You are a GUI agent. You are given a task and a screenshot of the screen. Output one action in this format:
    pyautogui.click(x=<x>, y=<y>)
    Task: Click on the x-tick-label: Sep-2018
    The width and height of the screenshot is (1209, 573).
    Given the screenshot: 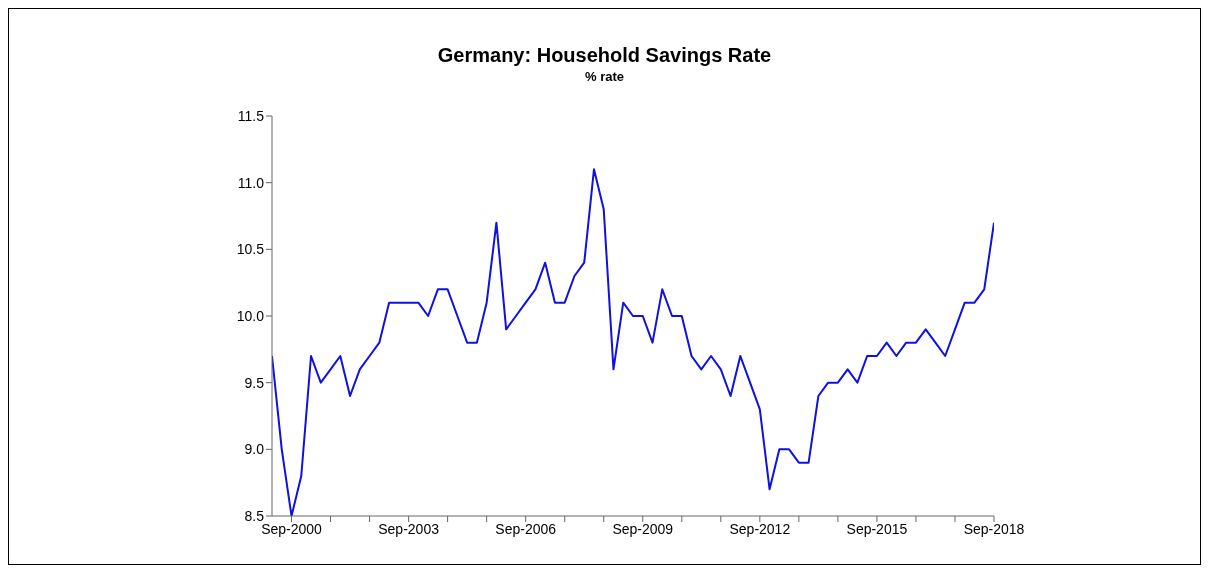 What is the action you would take?
    pyautogui.click(x=994, y=528)
    